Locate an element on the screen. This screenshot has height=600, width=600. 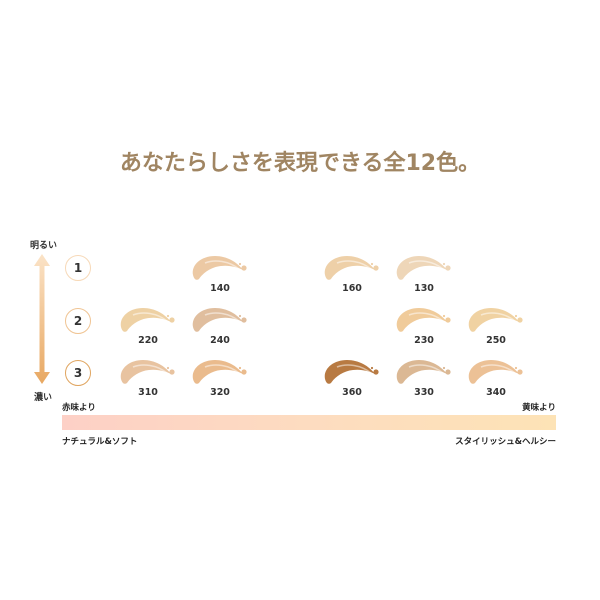
dark-label: 濃い is located at coordinates (43, 398).